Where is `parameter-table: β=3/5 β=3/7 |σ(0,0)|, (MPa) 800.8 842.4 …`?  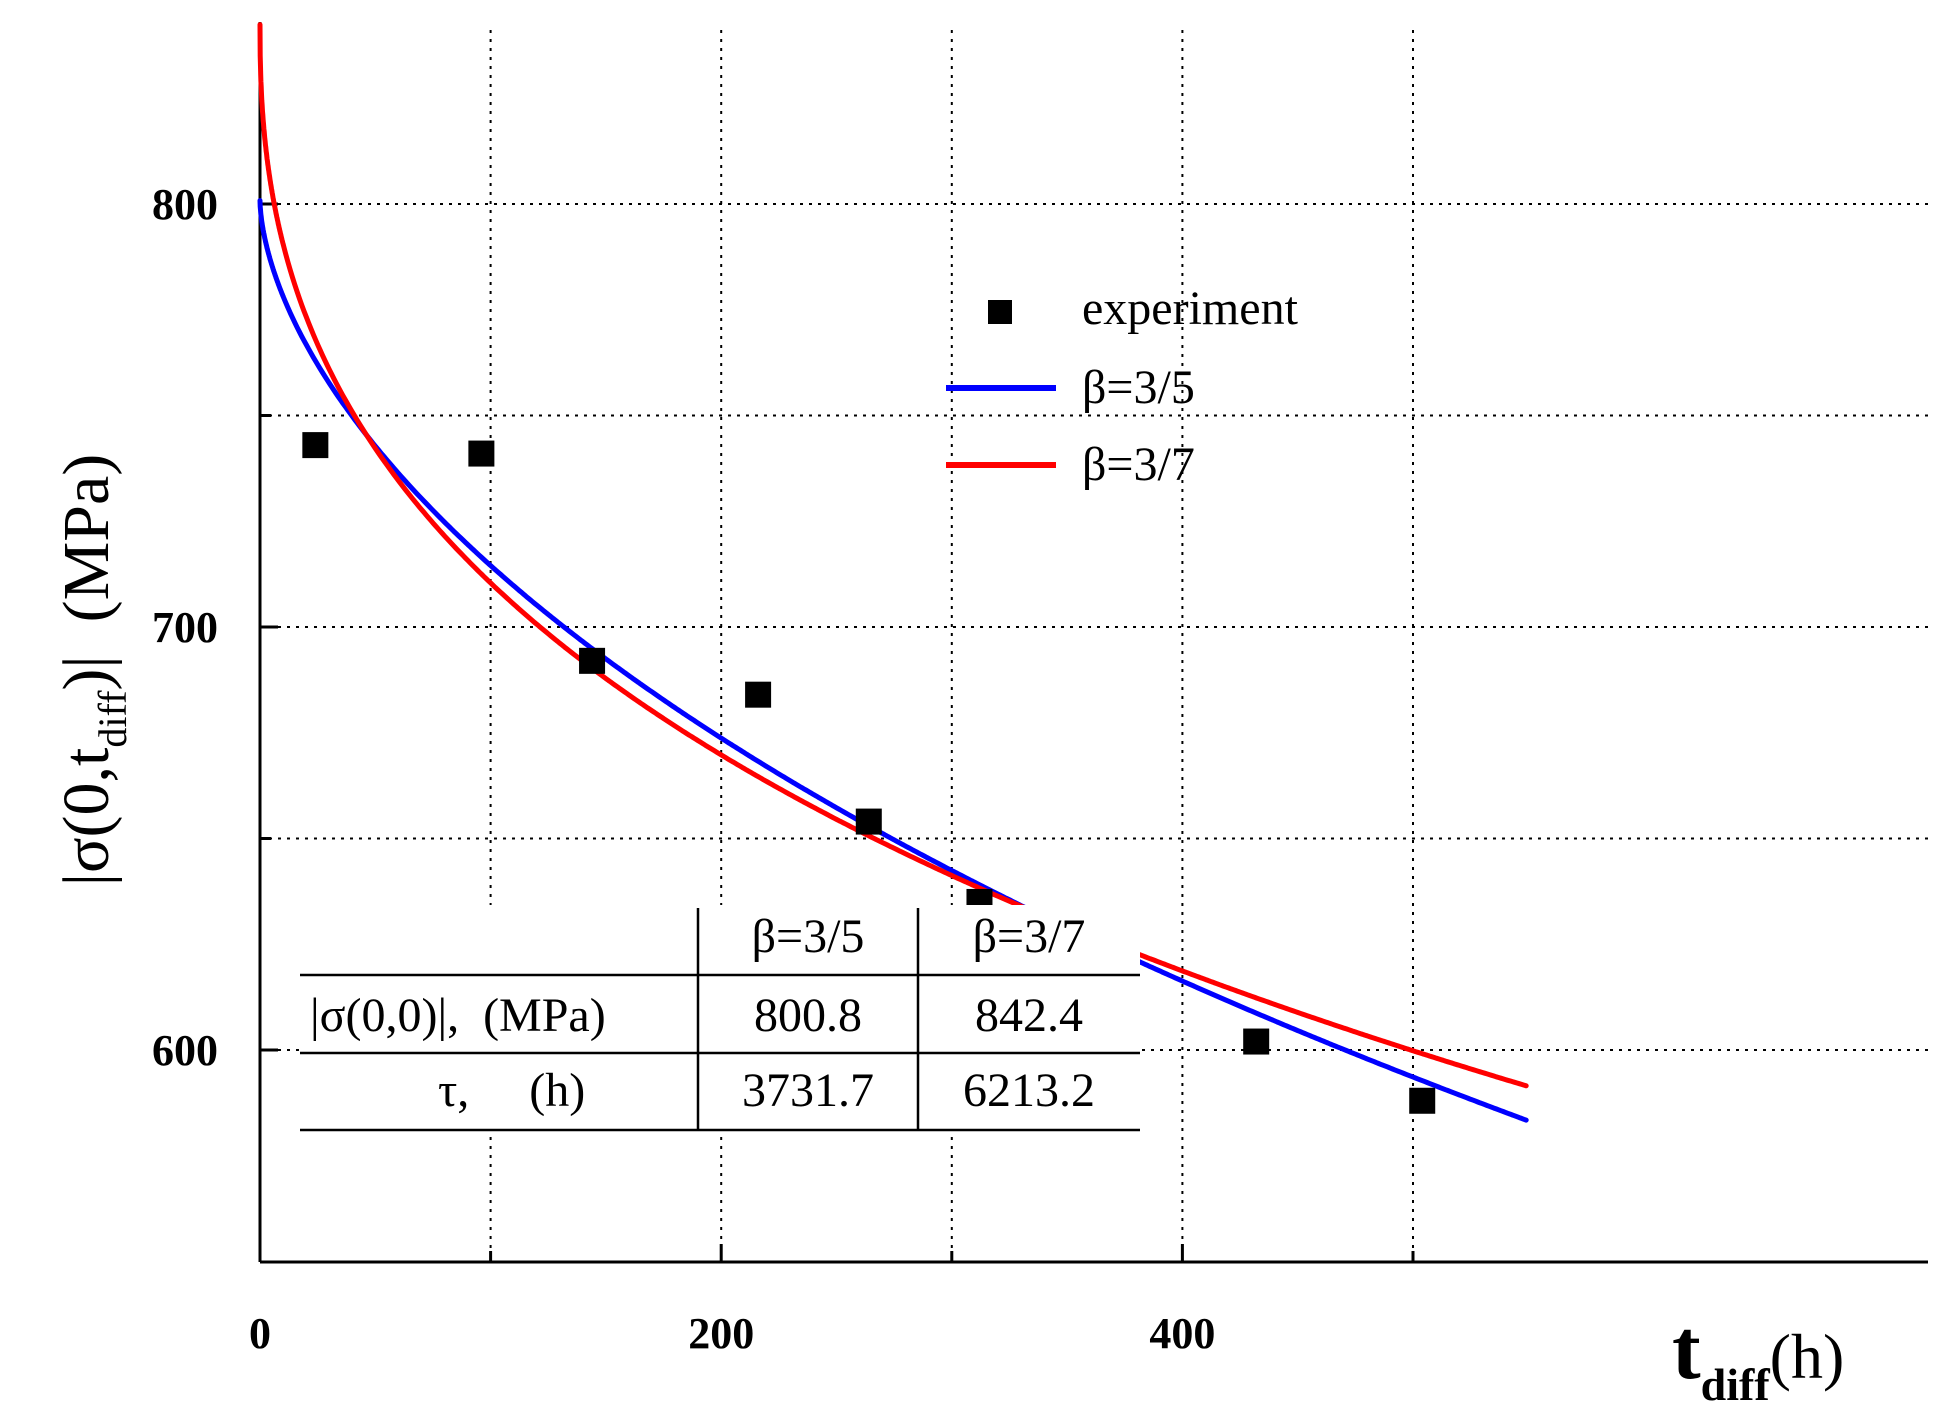
parameter-table: β=3/5 β=3/7 |σ(0,0)|, (MPa) 800.8 842.4 … is located at coordinates (720, 1018).